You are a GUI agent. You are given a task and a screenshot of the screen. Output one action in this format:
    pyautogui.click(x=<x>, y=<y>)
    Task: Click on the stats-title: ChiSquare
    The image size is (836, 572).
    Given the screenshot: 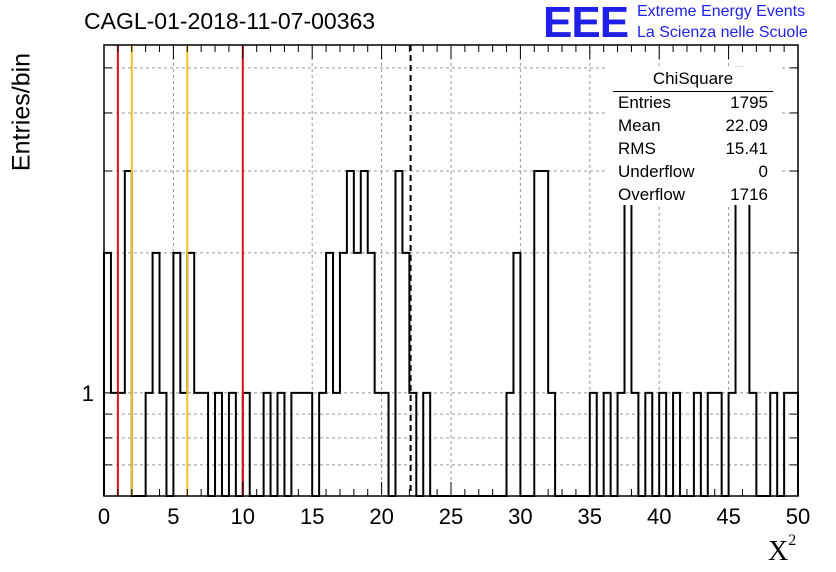 What is the action you would take?
    pyautogui.click(x=693, y=78)
    